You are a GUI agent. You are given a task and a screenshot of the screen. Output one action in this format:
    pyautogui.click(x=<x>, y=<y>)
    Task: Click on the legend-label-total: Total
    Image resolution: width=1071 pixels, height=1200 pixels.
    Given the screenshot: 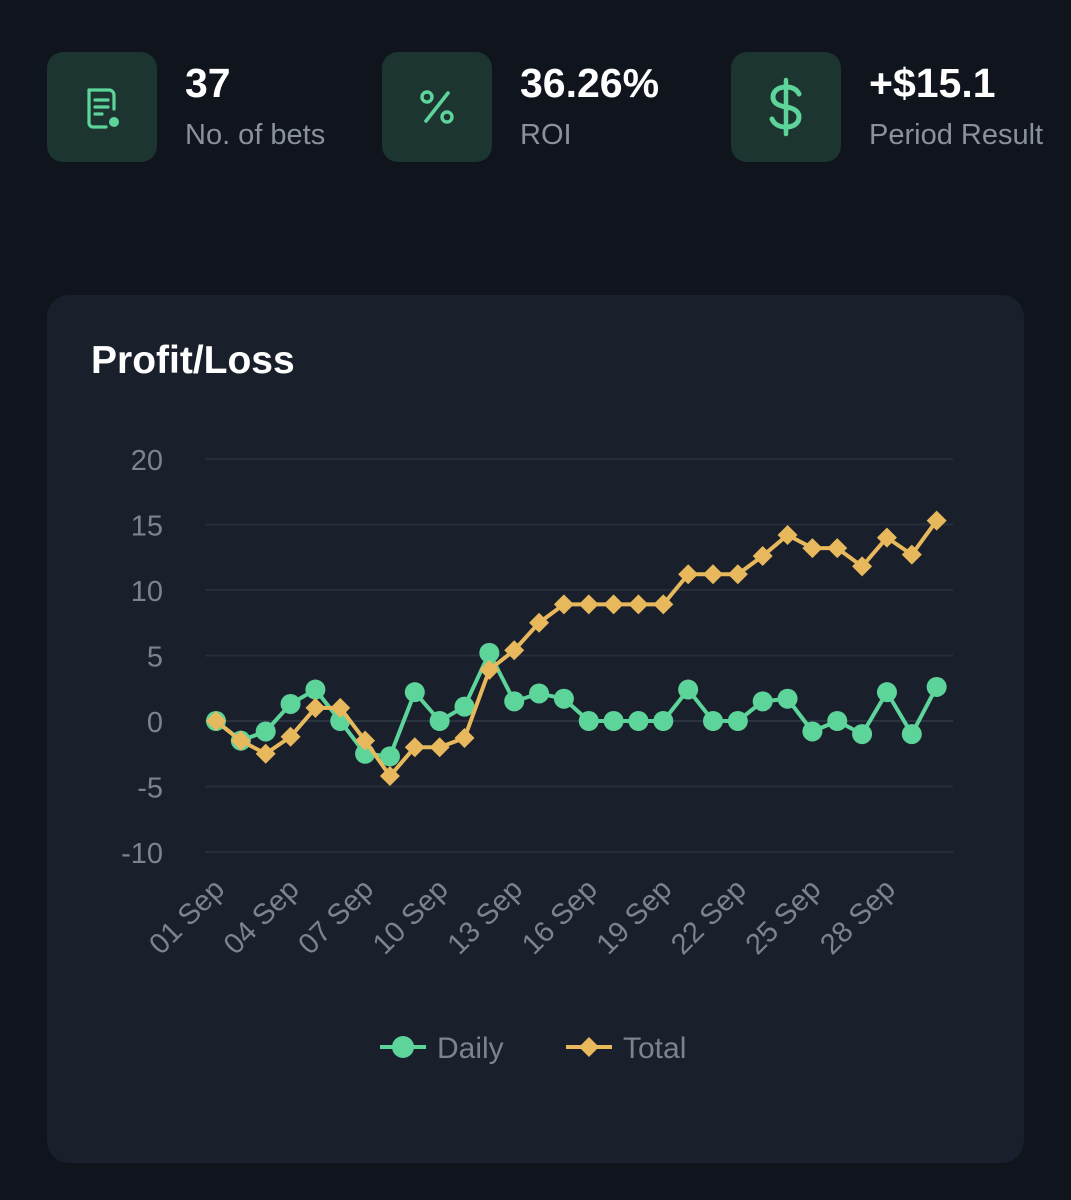 What is the action you would take?
    pyautogui.click(x=654, y=1048)
    